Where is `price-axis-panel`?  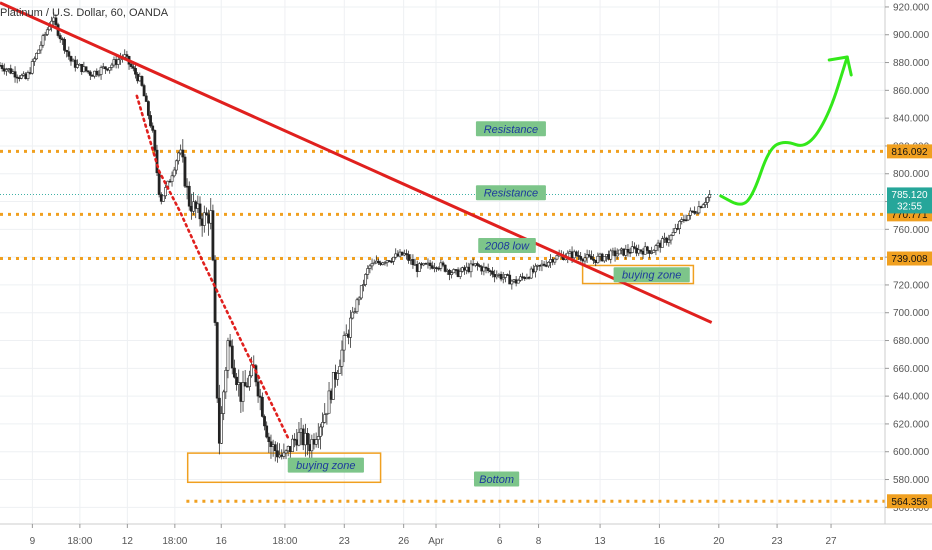
price-axis-panel is located at coordinates (908, 275).